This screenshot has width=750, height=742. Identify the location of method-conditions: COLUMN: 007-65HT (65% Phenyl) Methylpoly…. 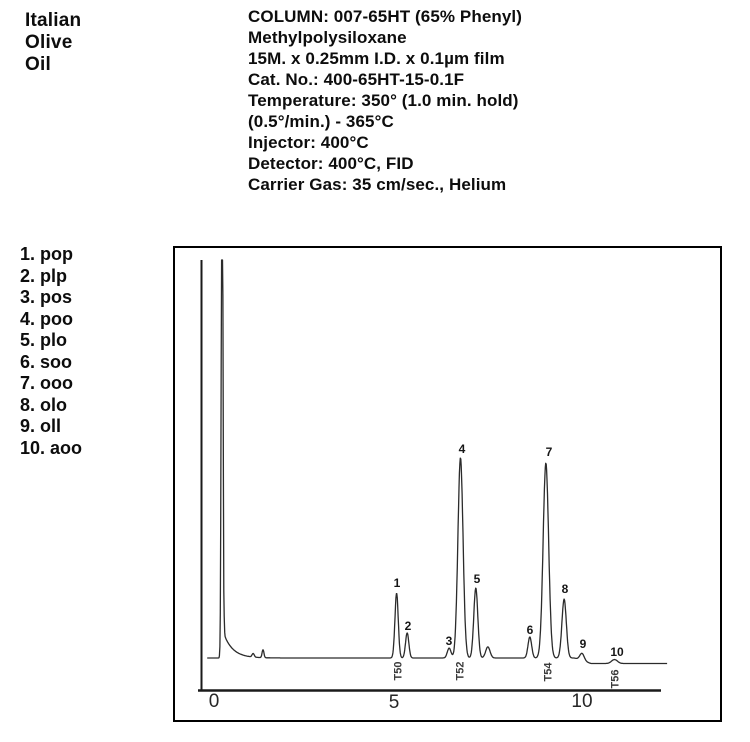
(385, 100).